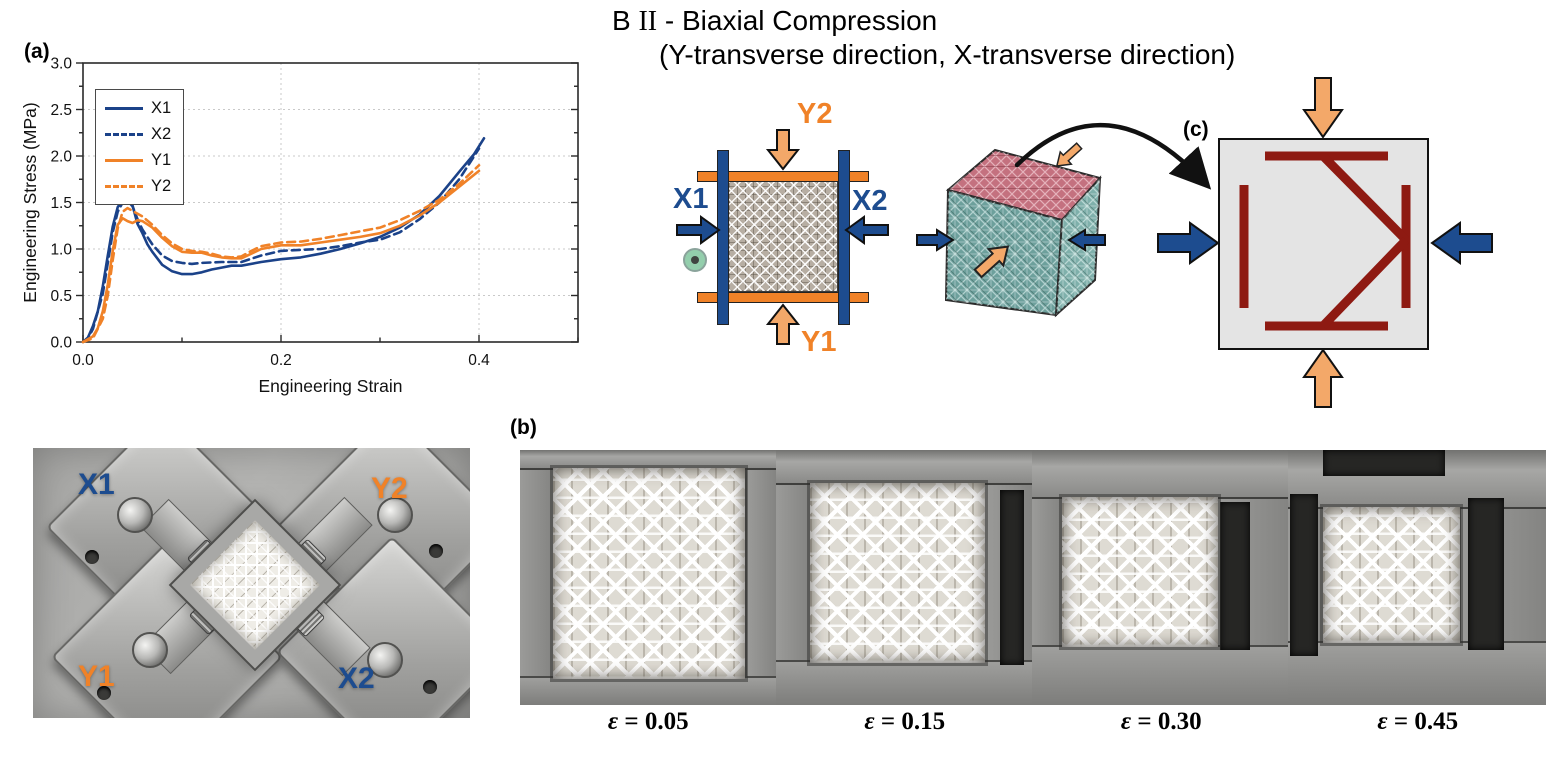 The image size is (1561, 761). What do you see at coordinates (1418, 721) in the screenshot?
I see `strain-label: ε = 0.45` at bounding box center [1418, 721].